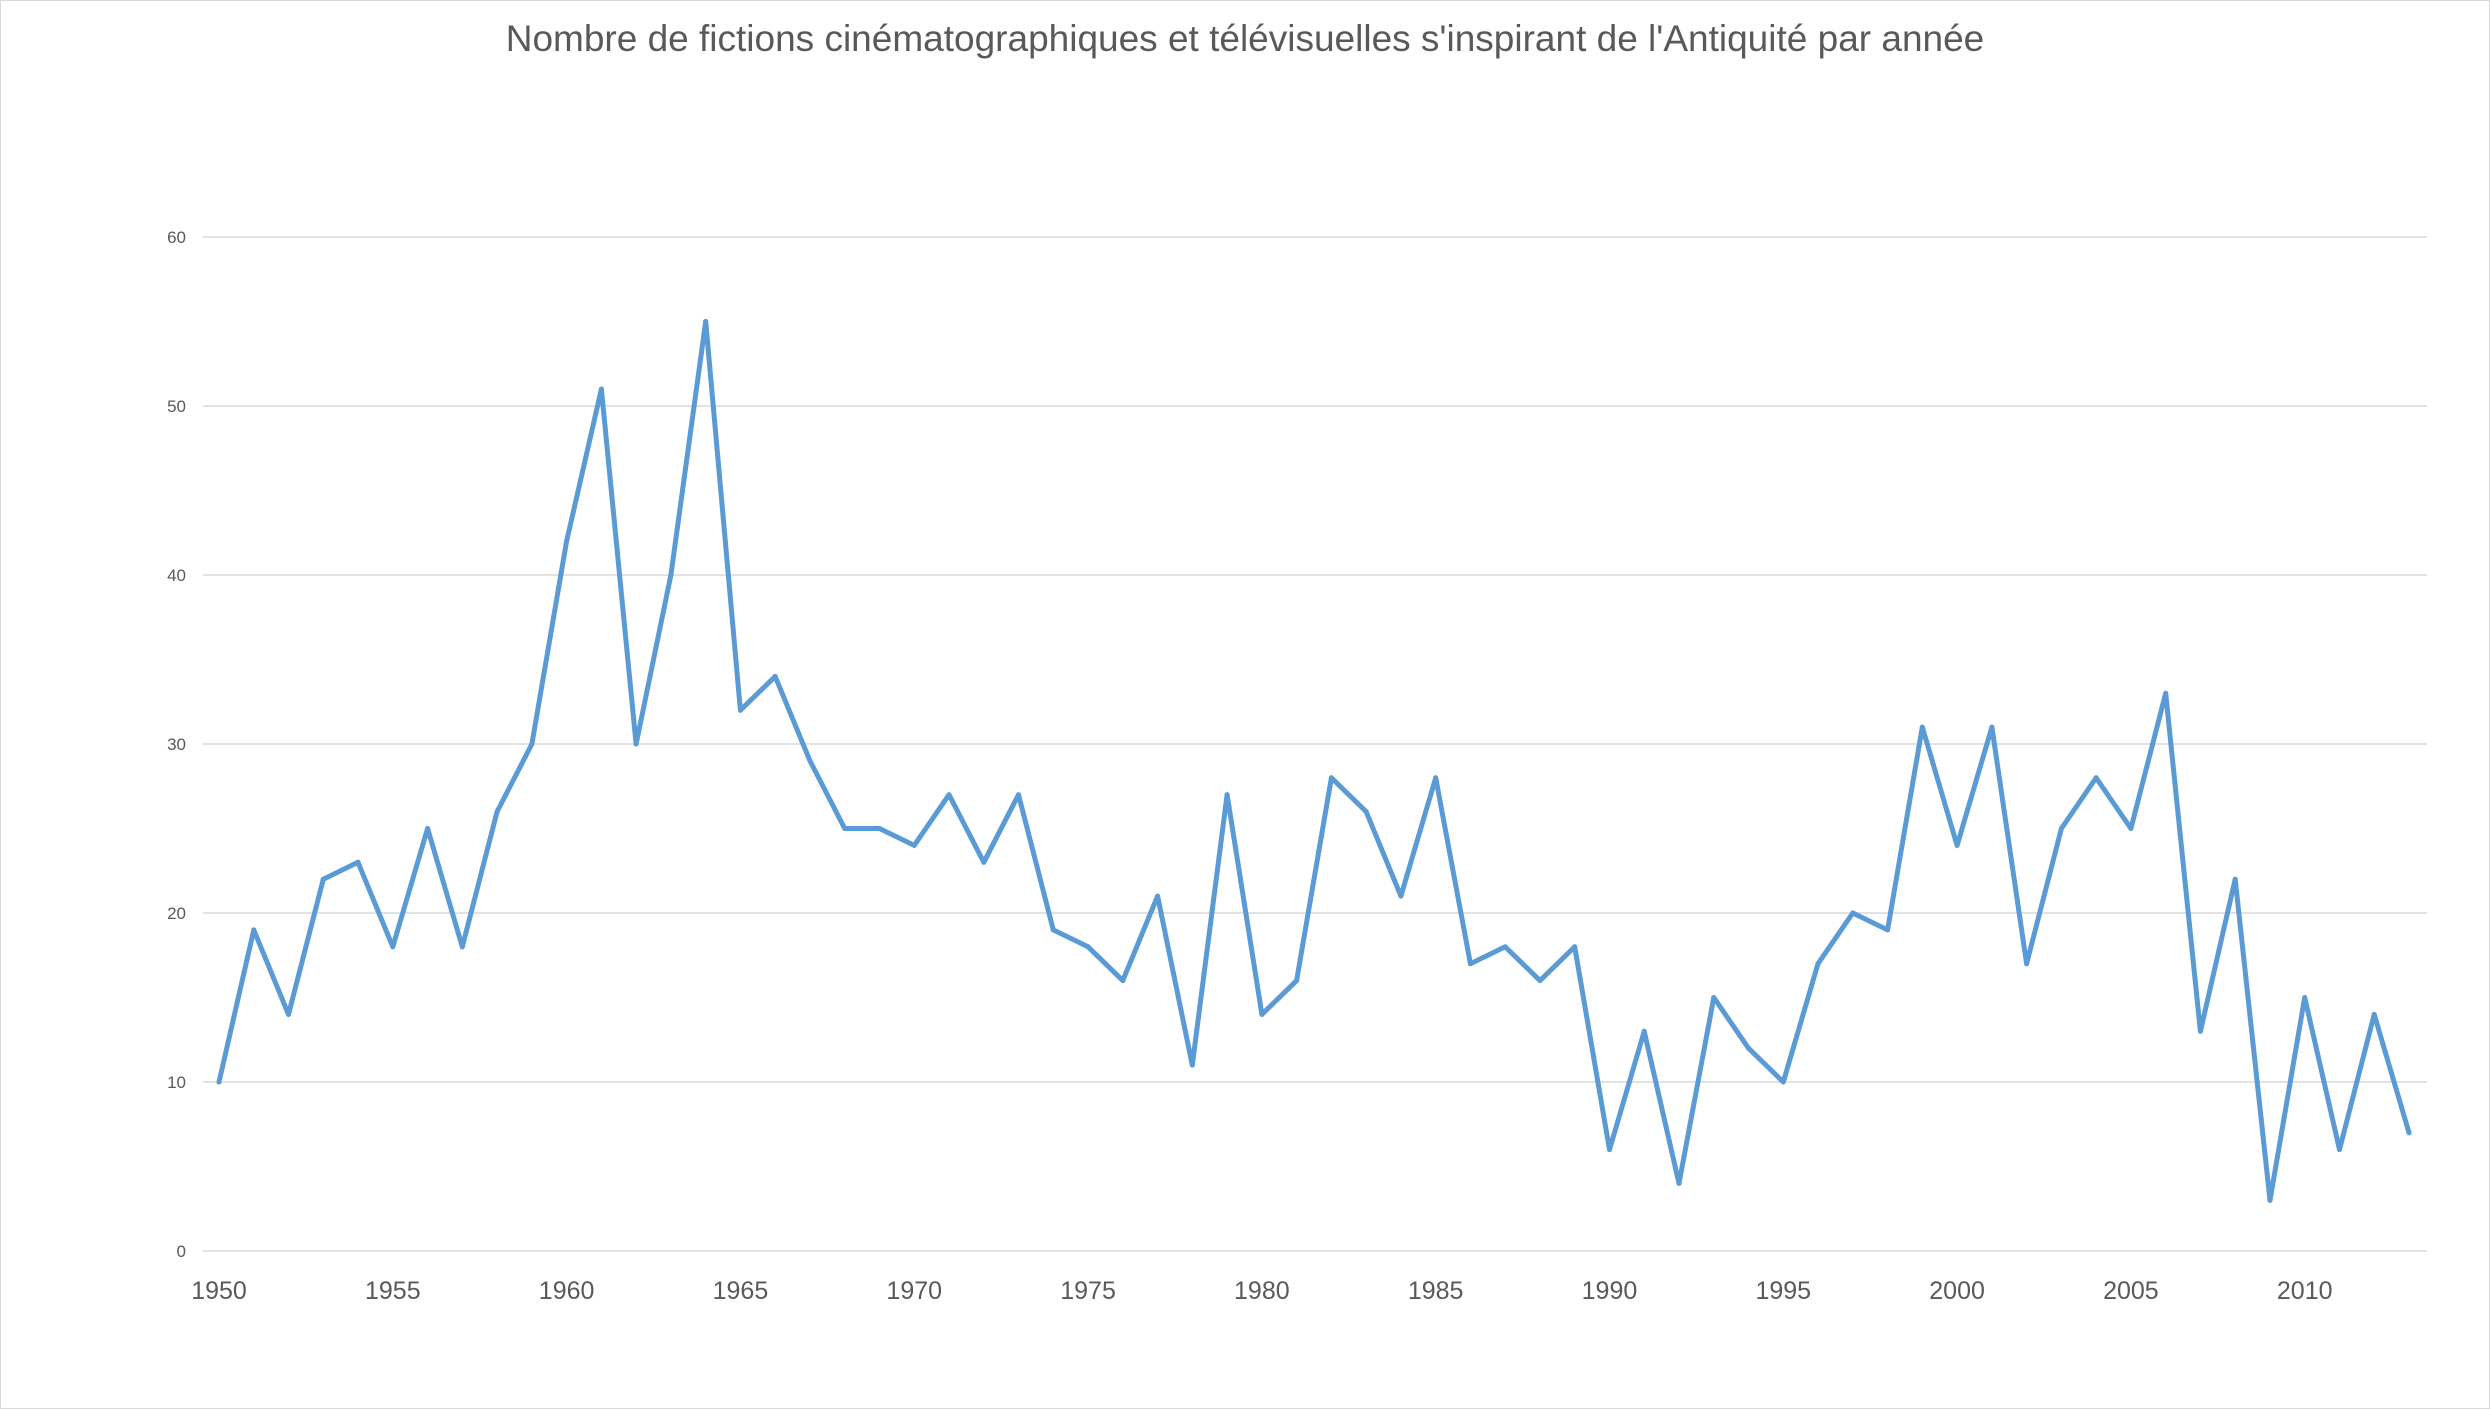 This screenshot has width=2490, height=1409. Describe the element at coordinates (1853, 913) in the screenshot. I see `data-point-1997` at that location.